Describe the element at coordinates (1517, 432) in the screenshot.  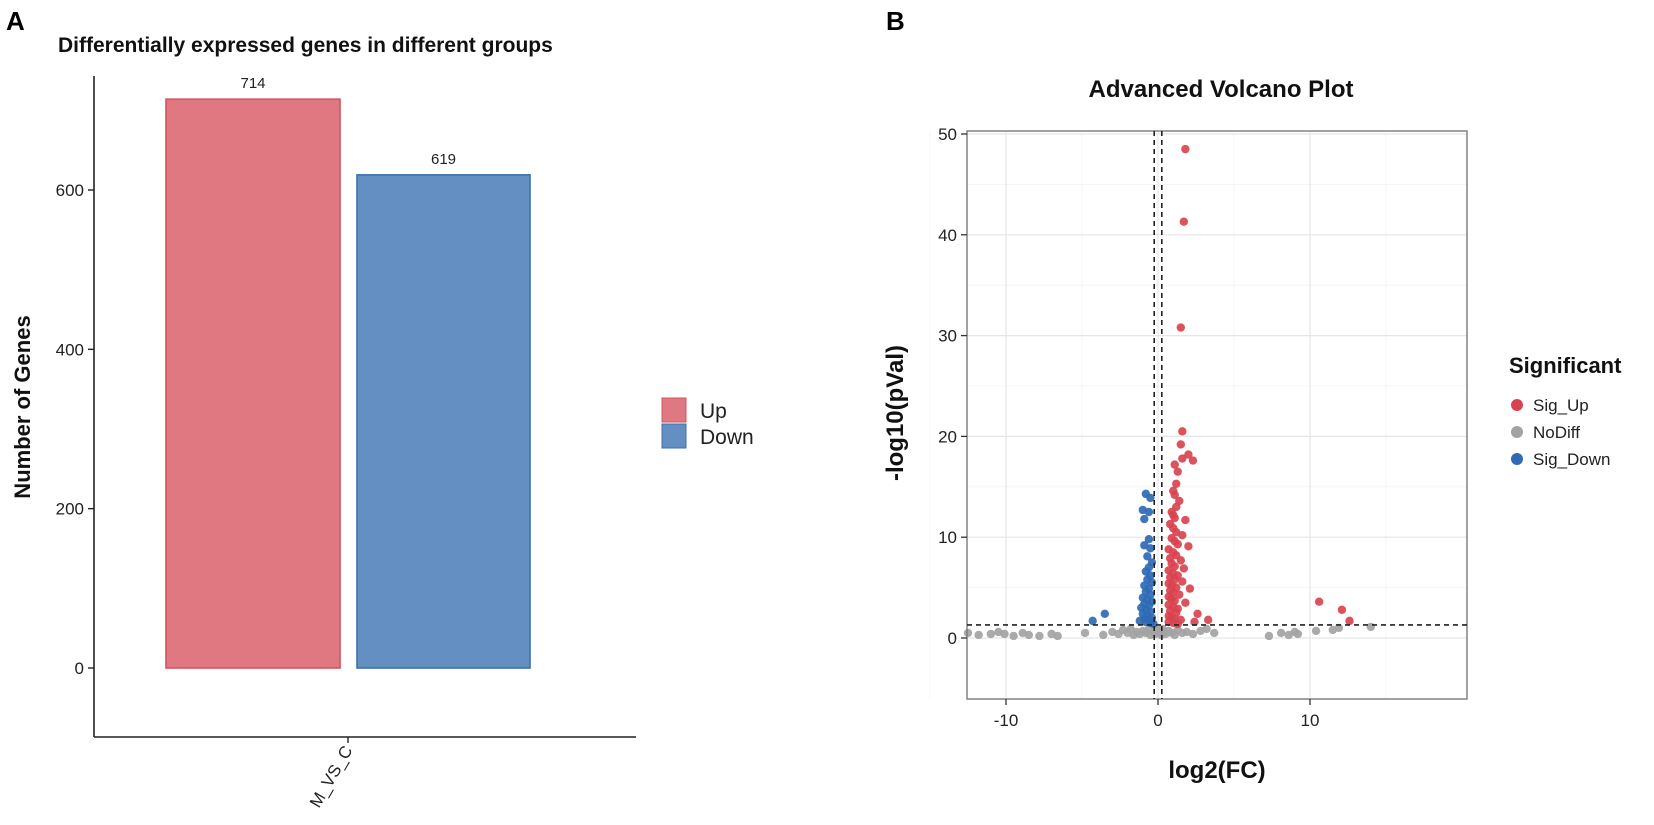
I see `legend-dot-nodiff` at that location.